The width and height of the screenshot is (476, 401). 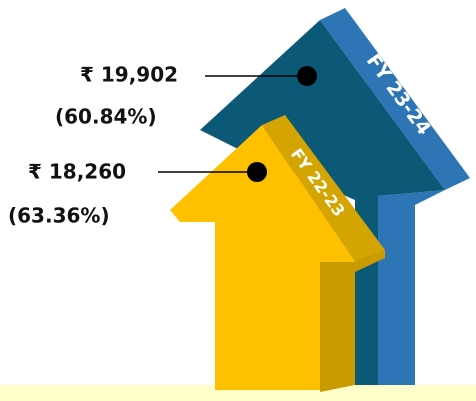 I want to click on value-label: ₹ 18,260, so click(x=77, y=172).